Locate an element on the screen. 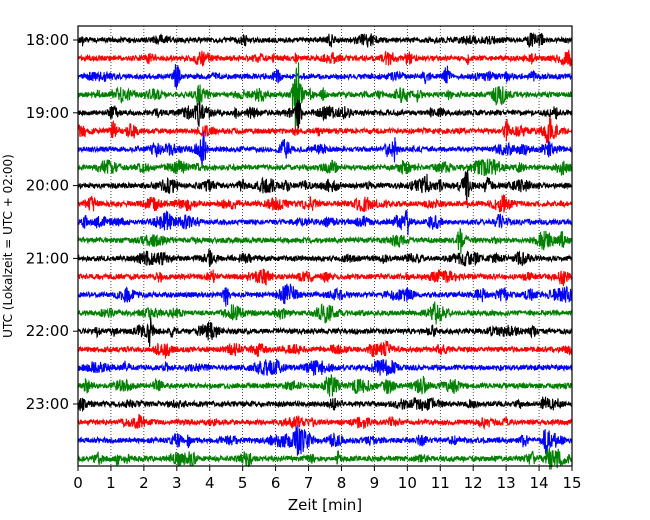  trace-2015 is located at coordinates (325, 203).